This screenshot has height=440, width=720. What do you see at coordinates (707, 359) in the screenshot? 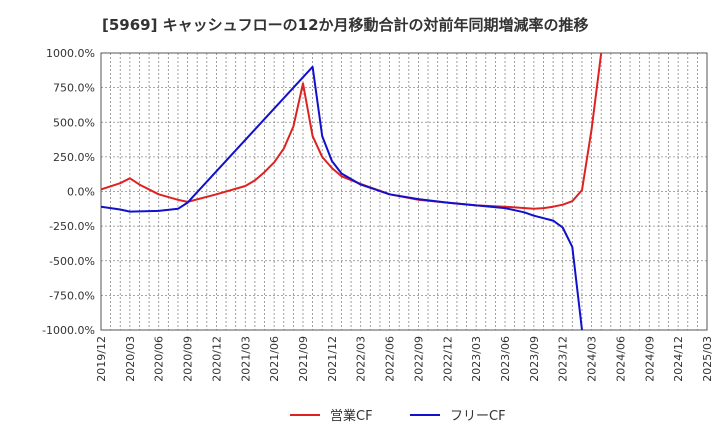
I see `x-tick-label: 2025/03` at bounding box center [707, 359].